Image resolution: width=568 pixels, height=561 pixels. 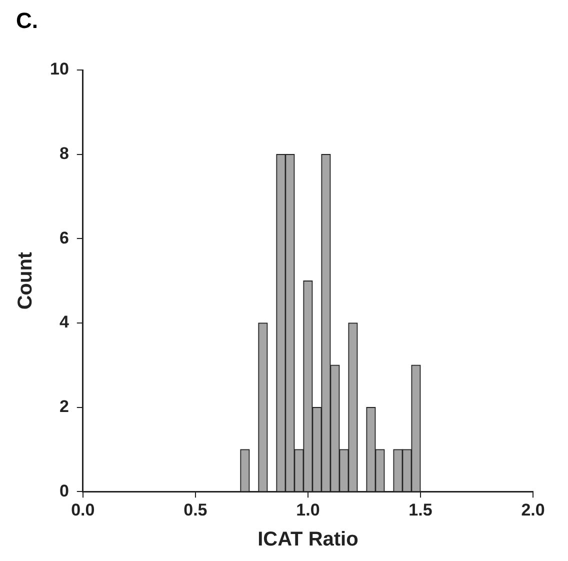 What do you see at coordinates (420, 510) in the screenshot?
I see `x-tick-label: 1.5` at bounding box center [420, 510].